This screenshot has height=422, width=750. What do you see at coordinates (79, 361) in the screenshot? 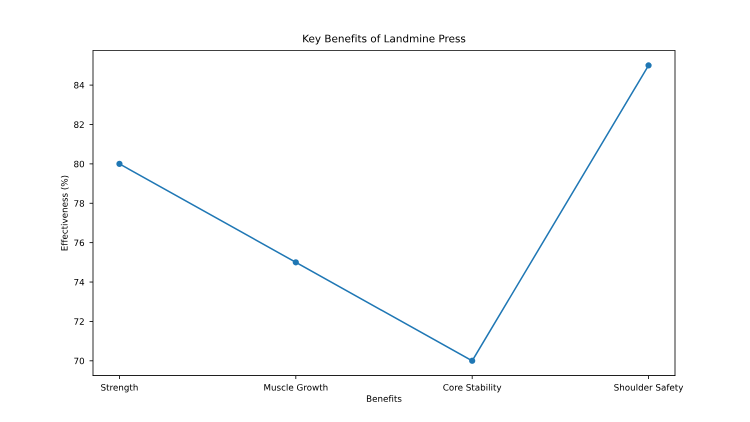
I see `y-tick-label: 70` at bounding box center [79, 361].